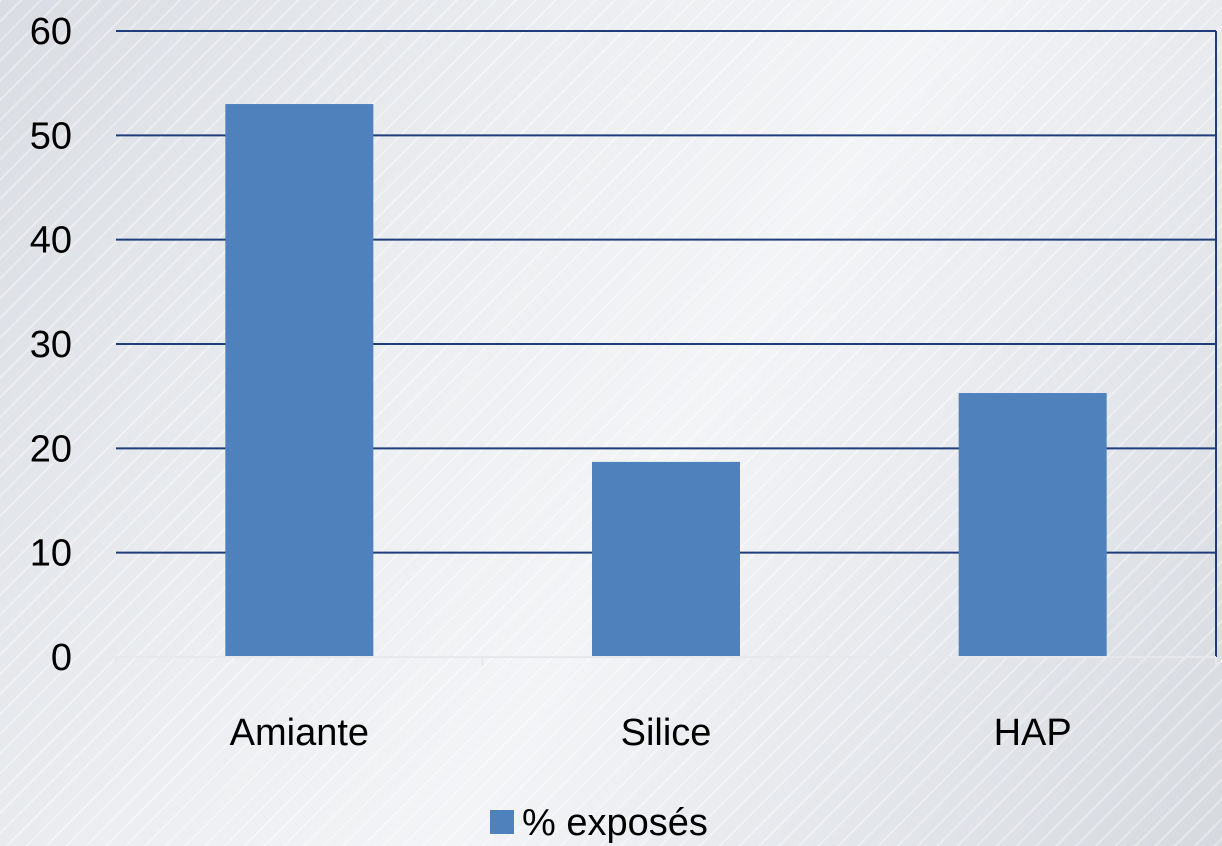 This screenshot has width=1222, height=846. Describe the element at coordinates (299, 733) in the screenshot. I see `x-category-label: Amiante` at that location.